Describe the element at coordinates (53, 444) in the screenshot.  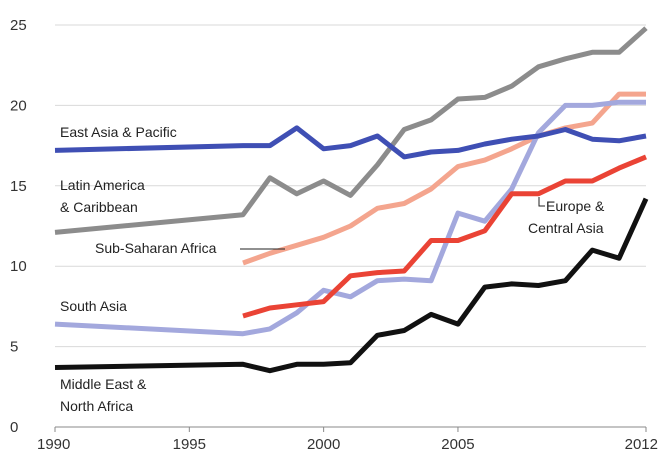
I see `x-tick-label-1990: 1990` at that location.